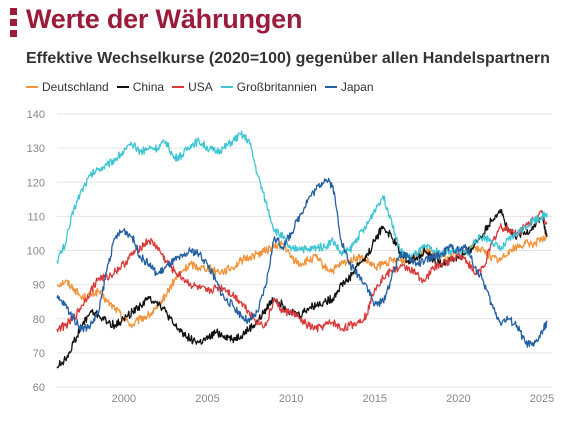  I want to click on legend-item-grossbritannien: Großbritannien, so click(268, 87).